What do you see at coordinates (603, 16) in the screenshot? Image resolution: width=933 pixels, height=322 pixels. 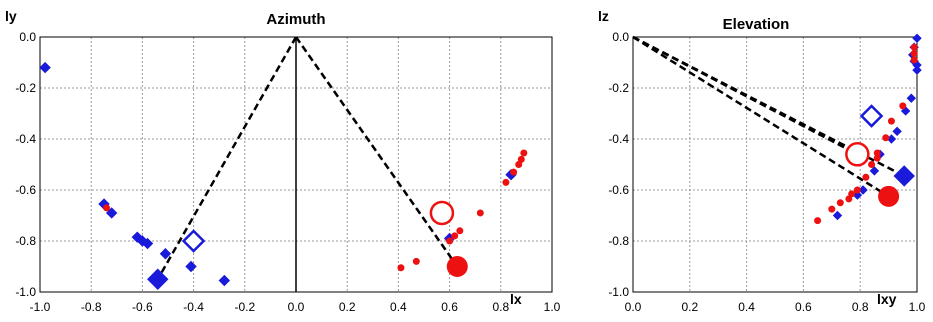 I see `elevation-ylabel: lz` at bounding box center [603, 16].